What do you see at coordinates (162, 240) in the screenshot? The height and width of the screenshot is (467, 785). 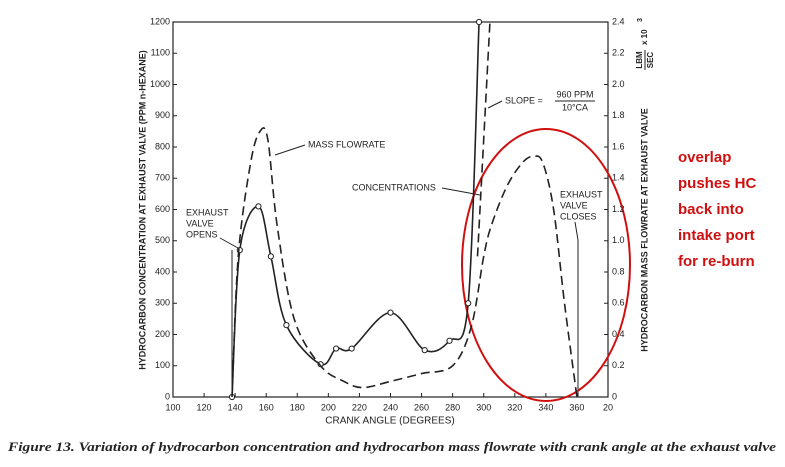 I see `y-tick-label: 500` at bounding box center [162, 240].